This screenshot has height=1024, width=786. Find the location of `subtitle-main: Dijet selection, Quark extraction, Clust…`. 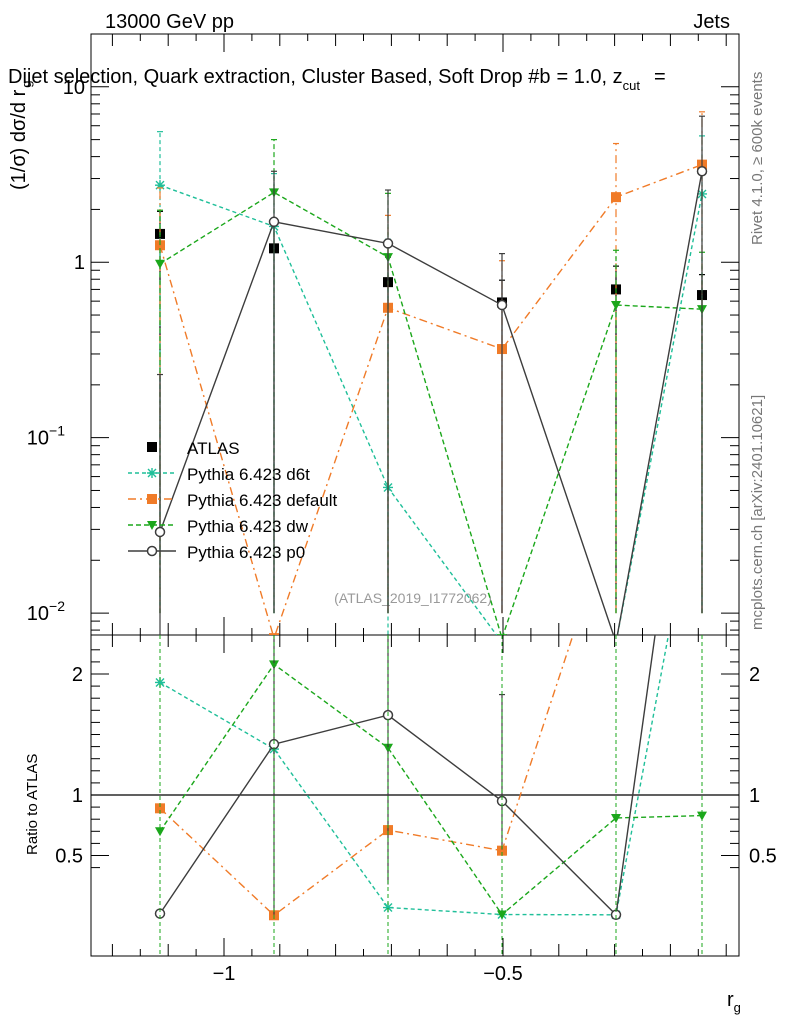

subtitle-main: Dijet selection, Quark extraction, Clust… is located at coordinates (279, 77).